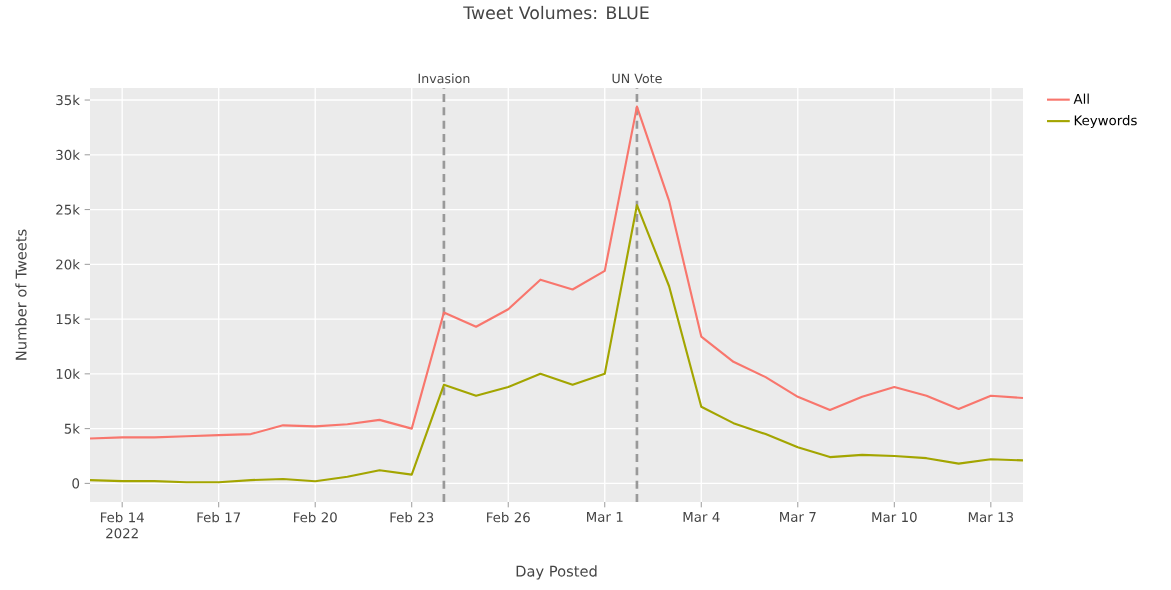 This screenshot has width=1171, height=590. Describe the element at coordinates (556, 12) in the screenshot. I see `chart-title: Tweet Volumes: BLUE` at that location.